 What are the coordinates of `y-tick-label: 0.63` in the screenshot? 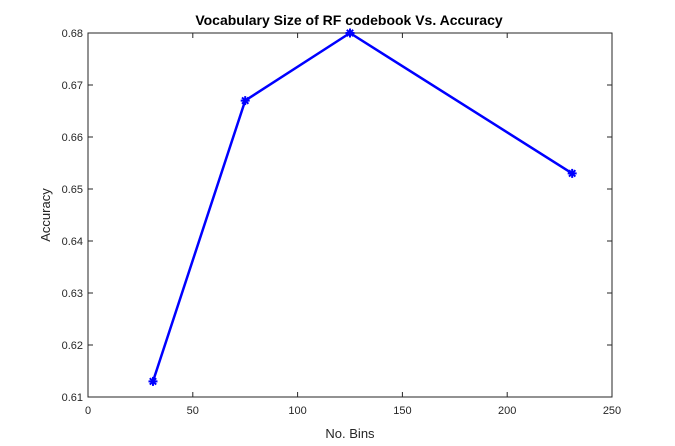 It's located at (72, 294).